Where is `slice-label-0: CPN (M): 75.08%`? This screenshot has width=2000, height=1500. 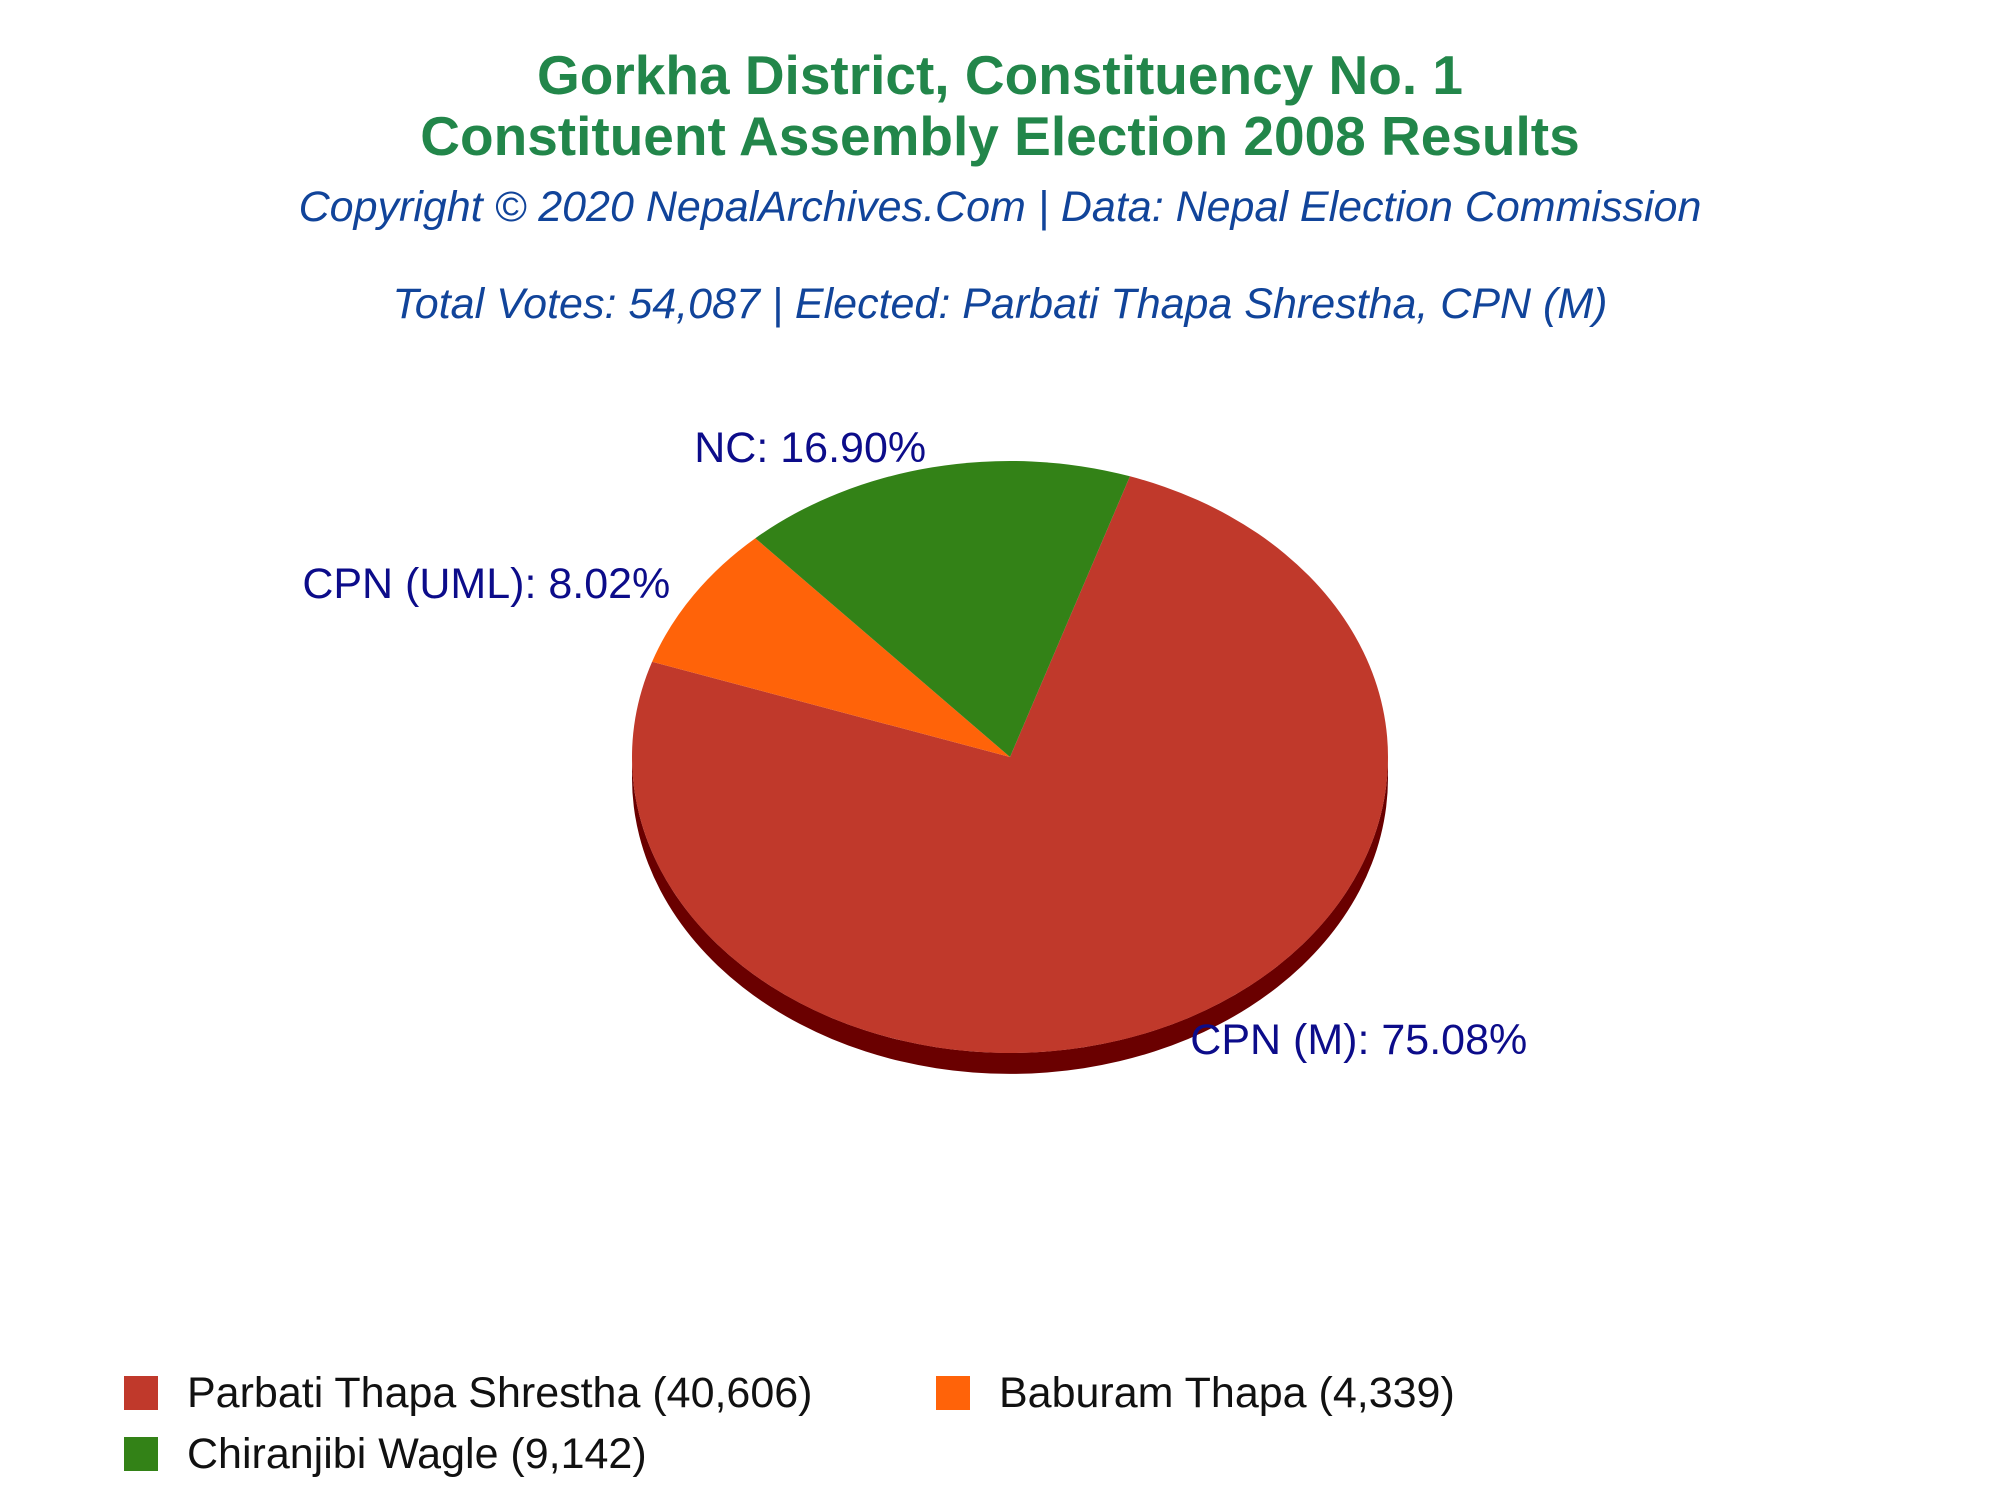 slice-label-0: CPN (M): 75.08% is located at coordinates (1358, 1040).